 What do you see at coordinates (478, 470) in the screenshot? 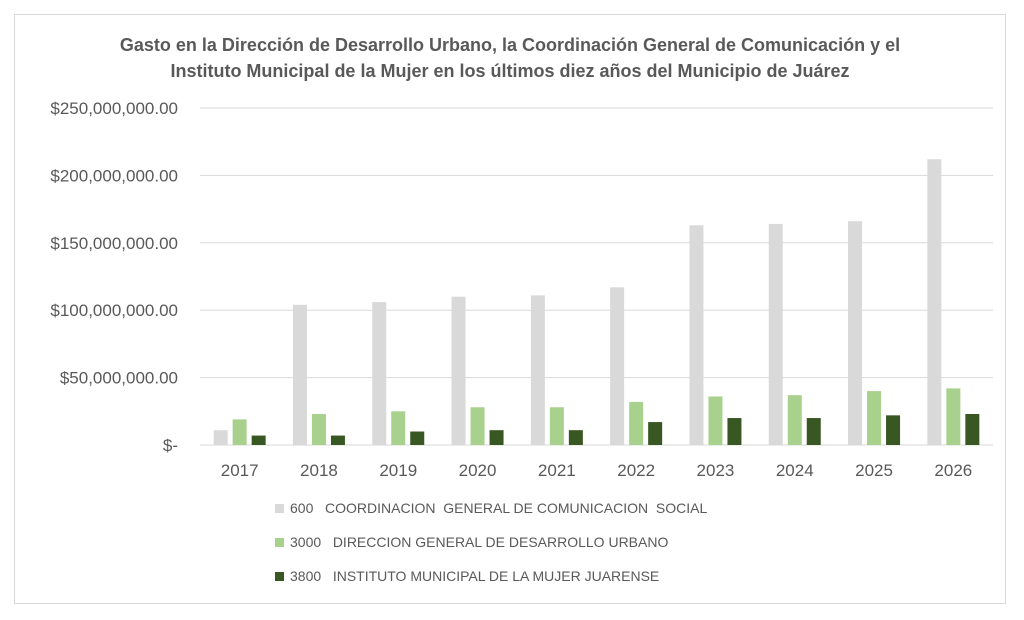
I see `x-tick-label: 2020` at bounding box center [478, 470].